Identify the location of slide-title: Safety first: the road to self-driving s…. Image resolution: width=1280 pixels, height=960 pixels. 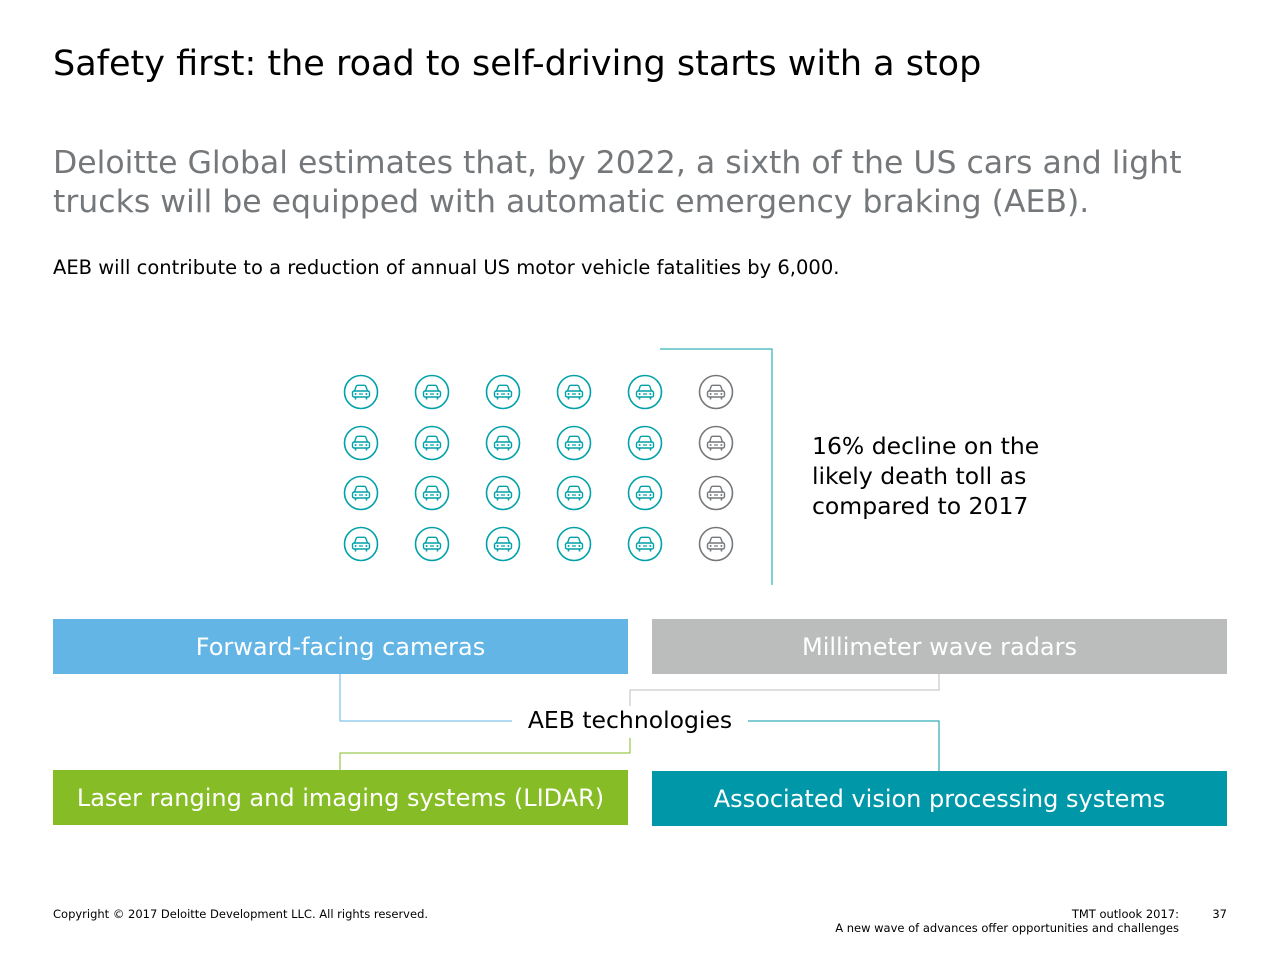
(517, 64).